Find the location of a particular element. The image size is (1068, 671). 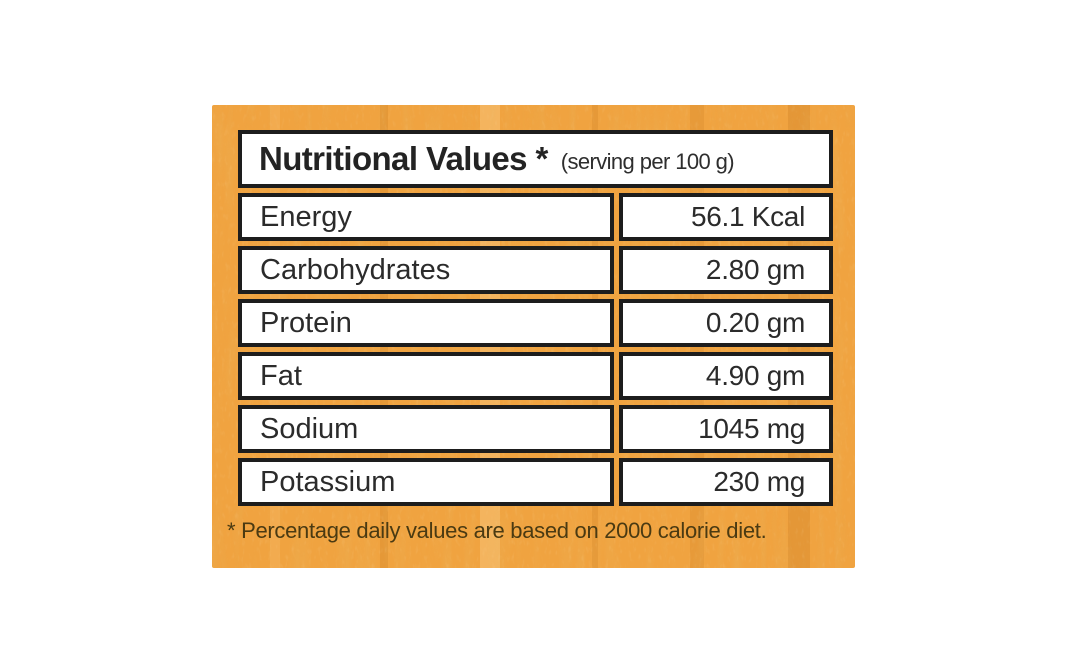

row-sodium: Sodium 1045 mg is located at coordinates (535, 429).